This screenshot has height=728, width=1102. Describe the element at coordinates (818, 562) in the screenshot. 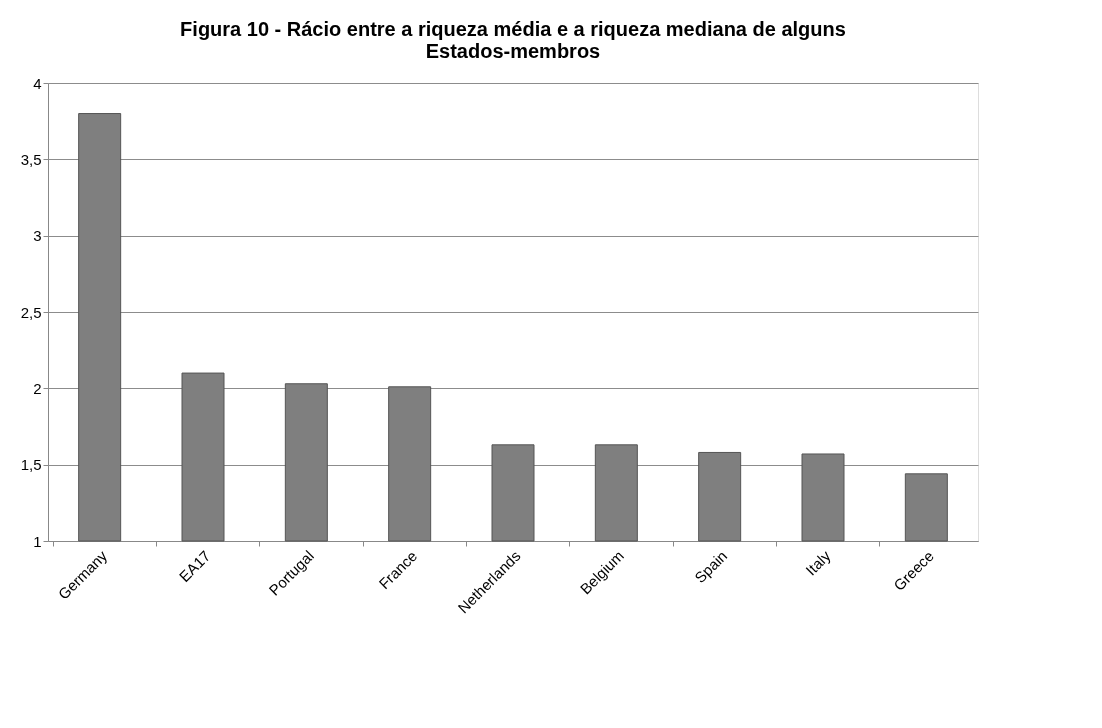

I see `x-tick-label: Italy` at that location.